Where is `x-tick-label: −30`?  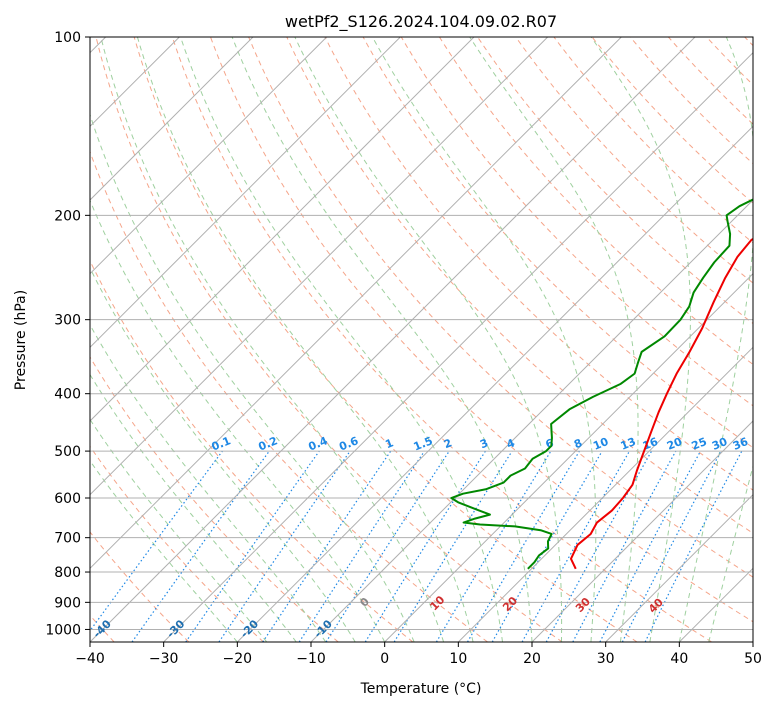
x-tick-label: −30 is located at coordinates (164, 659).